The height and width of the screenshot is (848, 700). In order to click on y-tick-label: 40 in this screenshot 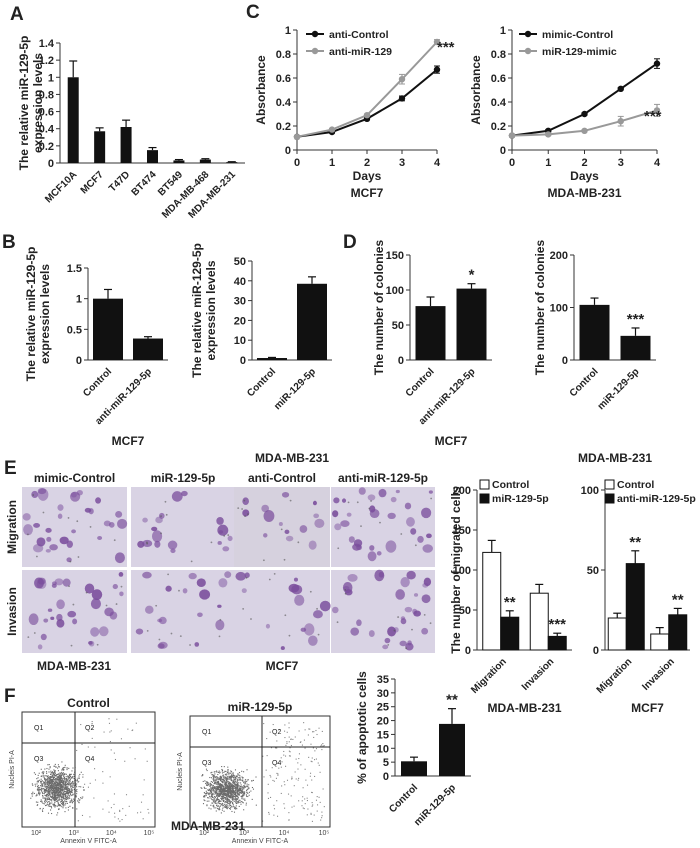, I will do `click(240, 282)`.